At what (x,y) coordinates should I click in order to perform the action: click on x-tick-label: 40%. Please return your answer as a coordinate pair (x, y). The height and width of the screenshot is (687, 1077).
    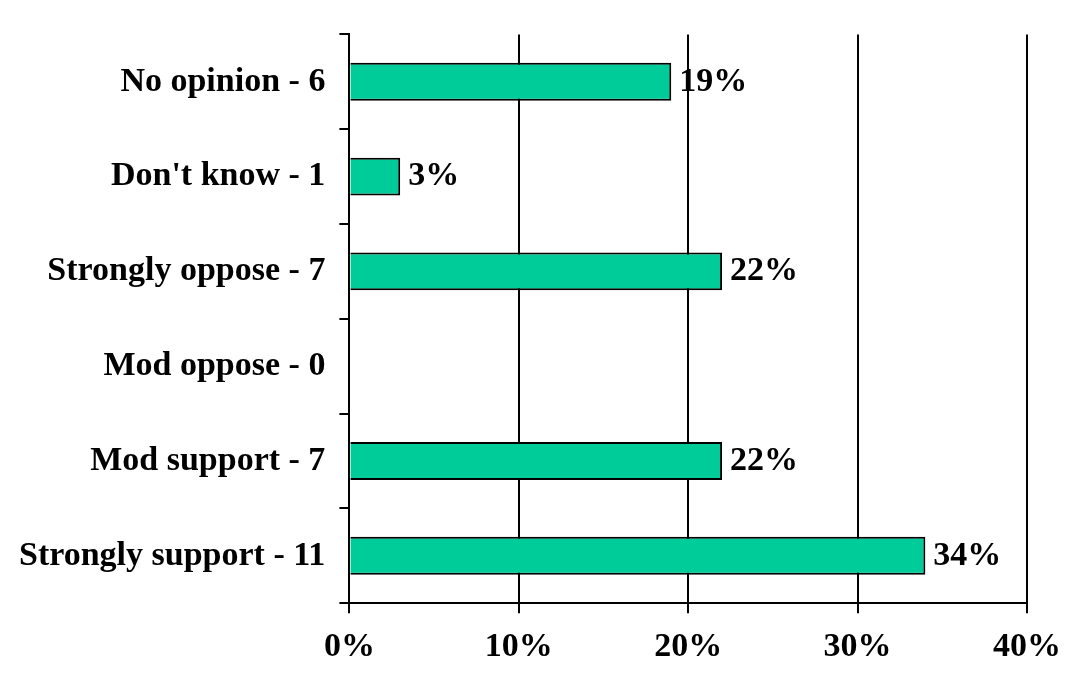
    Looking at the image, I should click on (1027, 645).